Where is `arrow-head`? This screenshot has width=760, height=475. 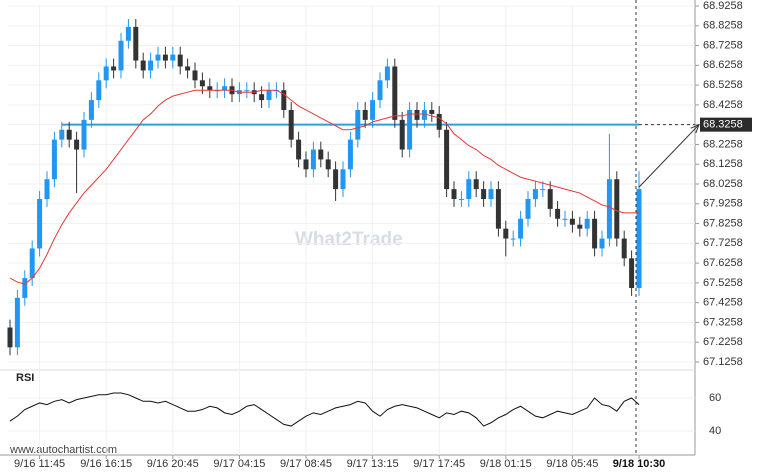 arrow-head is located at coordinates (695, 128).